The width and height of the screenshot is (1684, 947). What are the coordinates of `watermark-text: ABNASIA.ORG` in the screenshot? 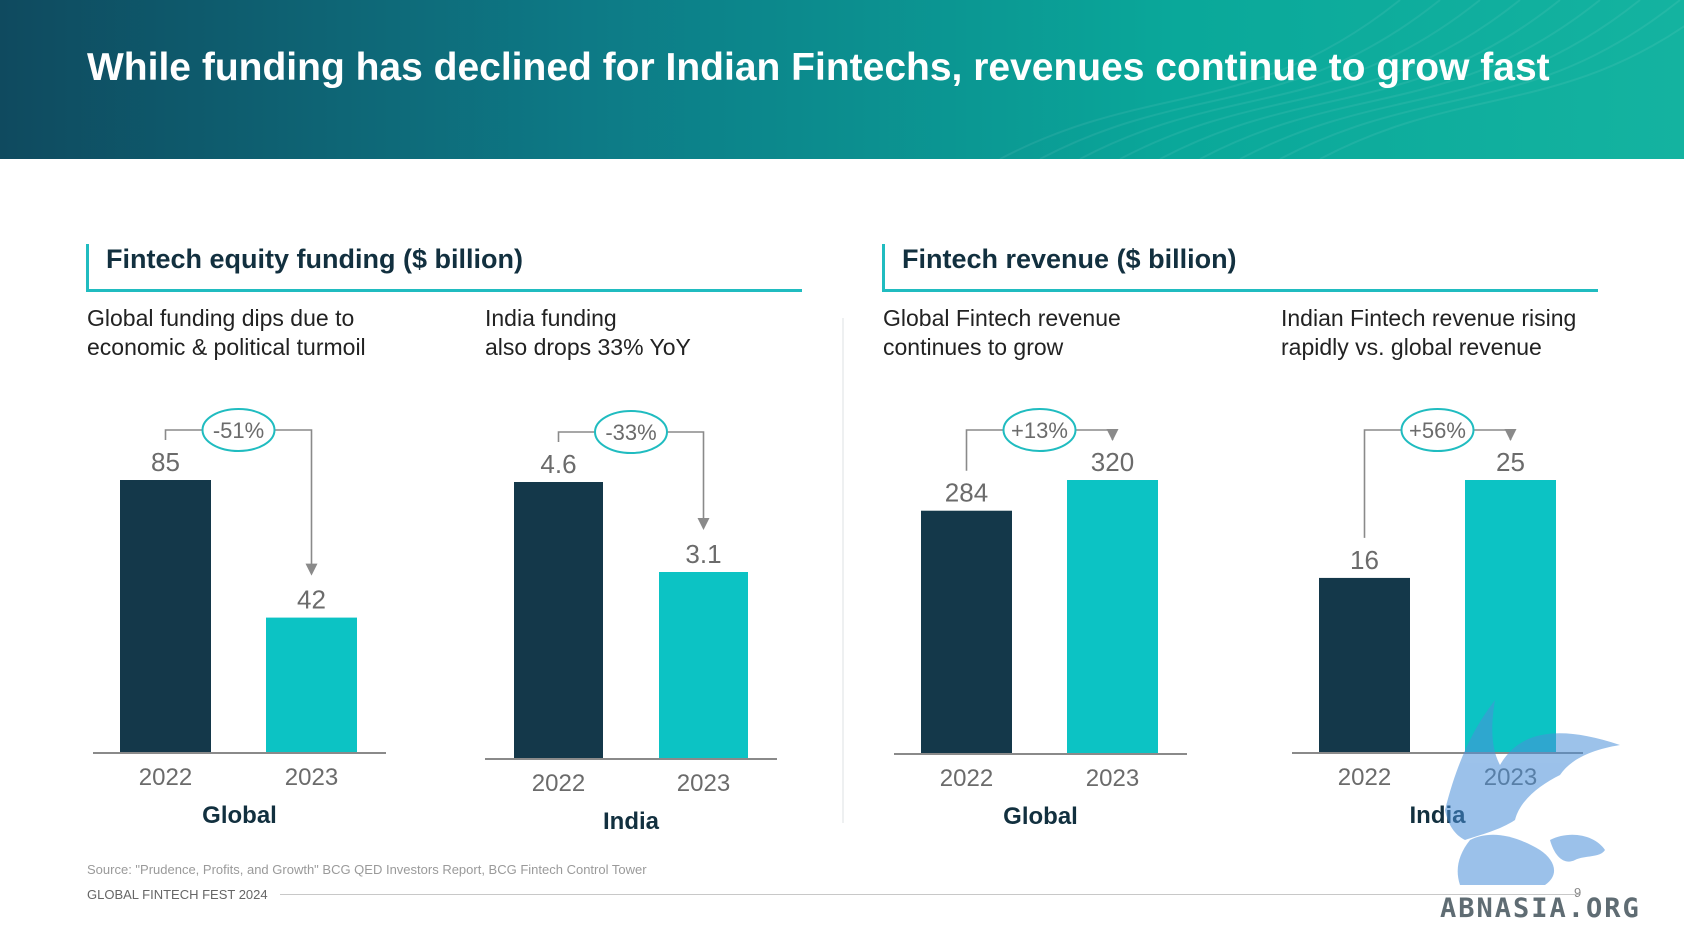 It's located at (1540, 908).